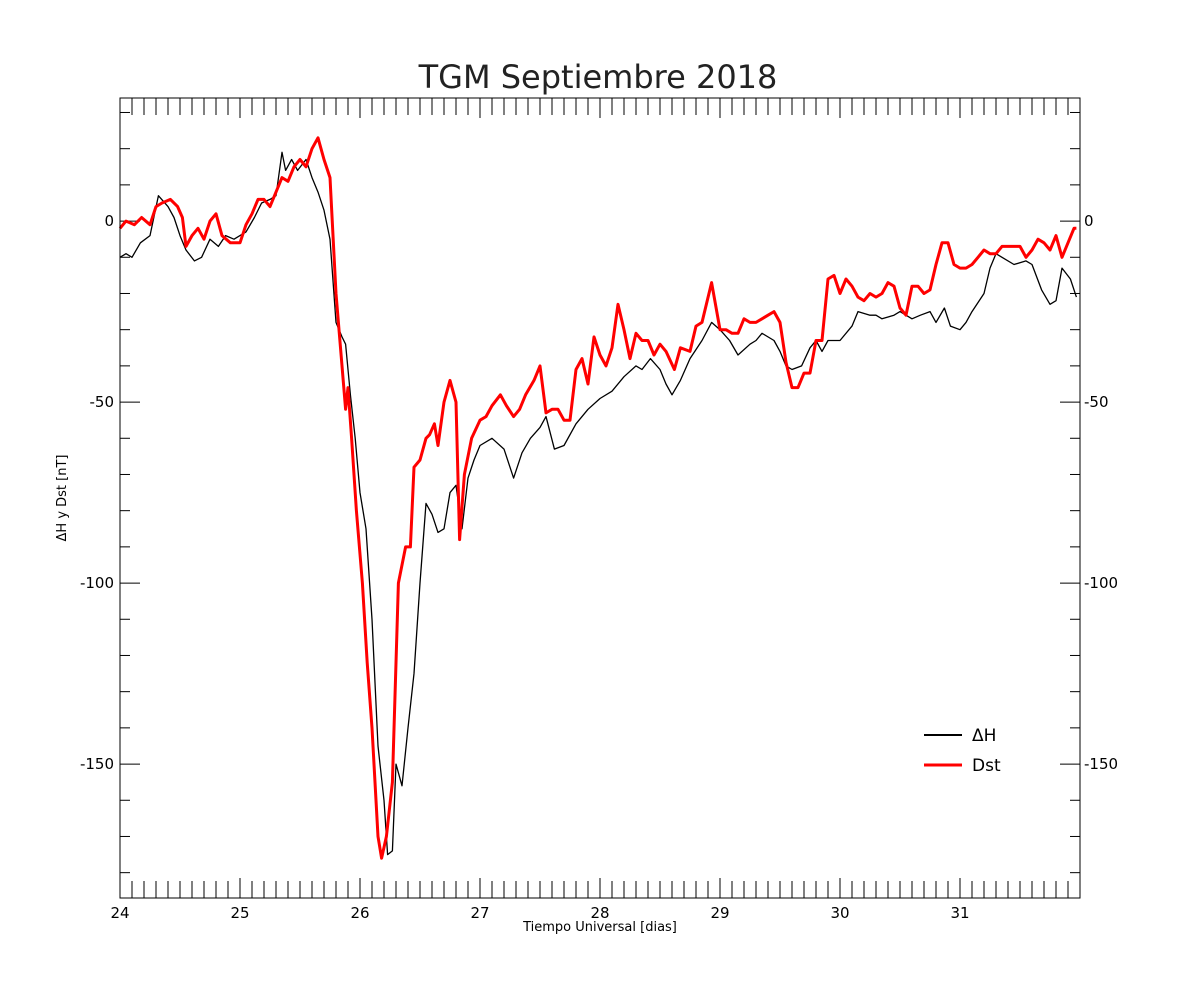 Image resolution: width=1200 pixels, height=1000 pixels. What do you see at coordinates (984, 736) in the screenshot?
I see `legend-label-delta-h: ΔH` at bounding box center [984, 736].